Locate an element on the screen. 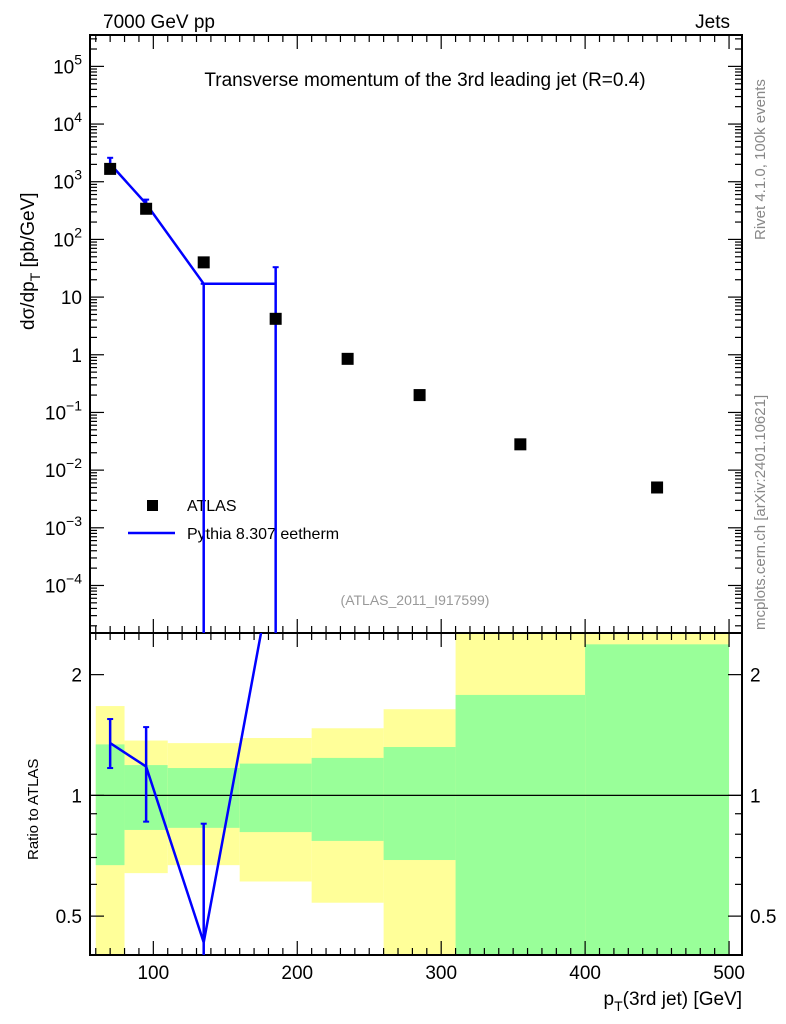  x-tick-label: 400 is located at coordinates (585, 973).